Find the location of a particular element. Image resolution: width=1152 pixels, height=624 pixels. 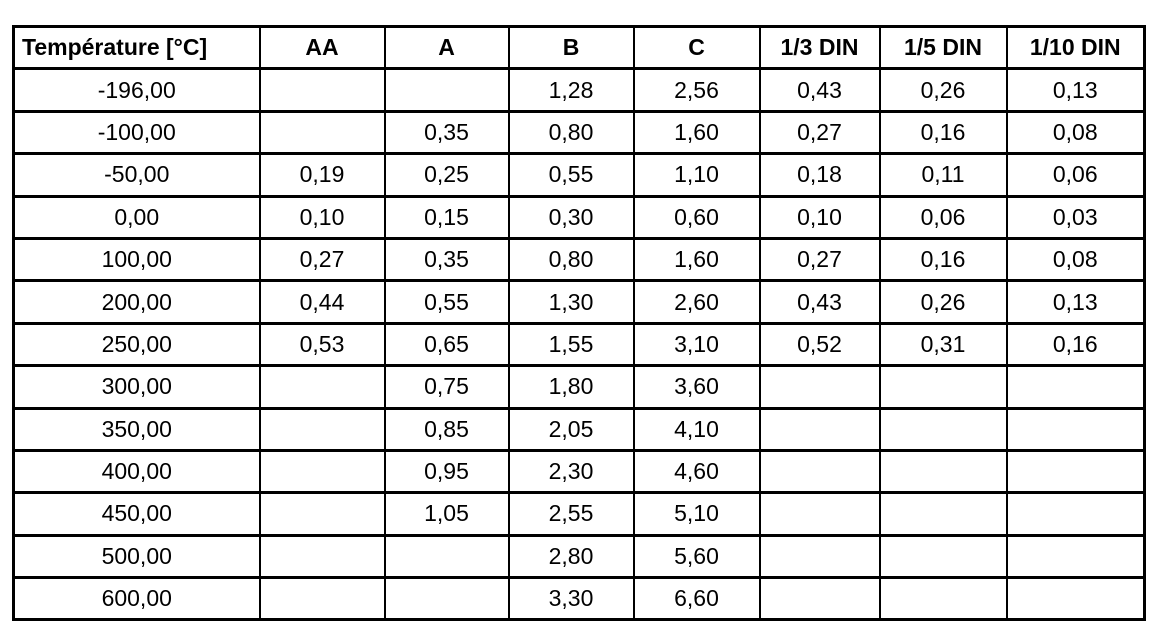

table-row: 200,00 0,44 0,55 1,30 2,60 0,43 0,26 0,13 is located at coordinates (579, 302).